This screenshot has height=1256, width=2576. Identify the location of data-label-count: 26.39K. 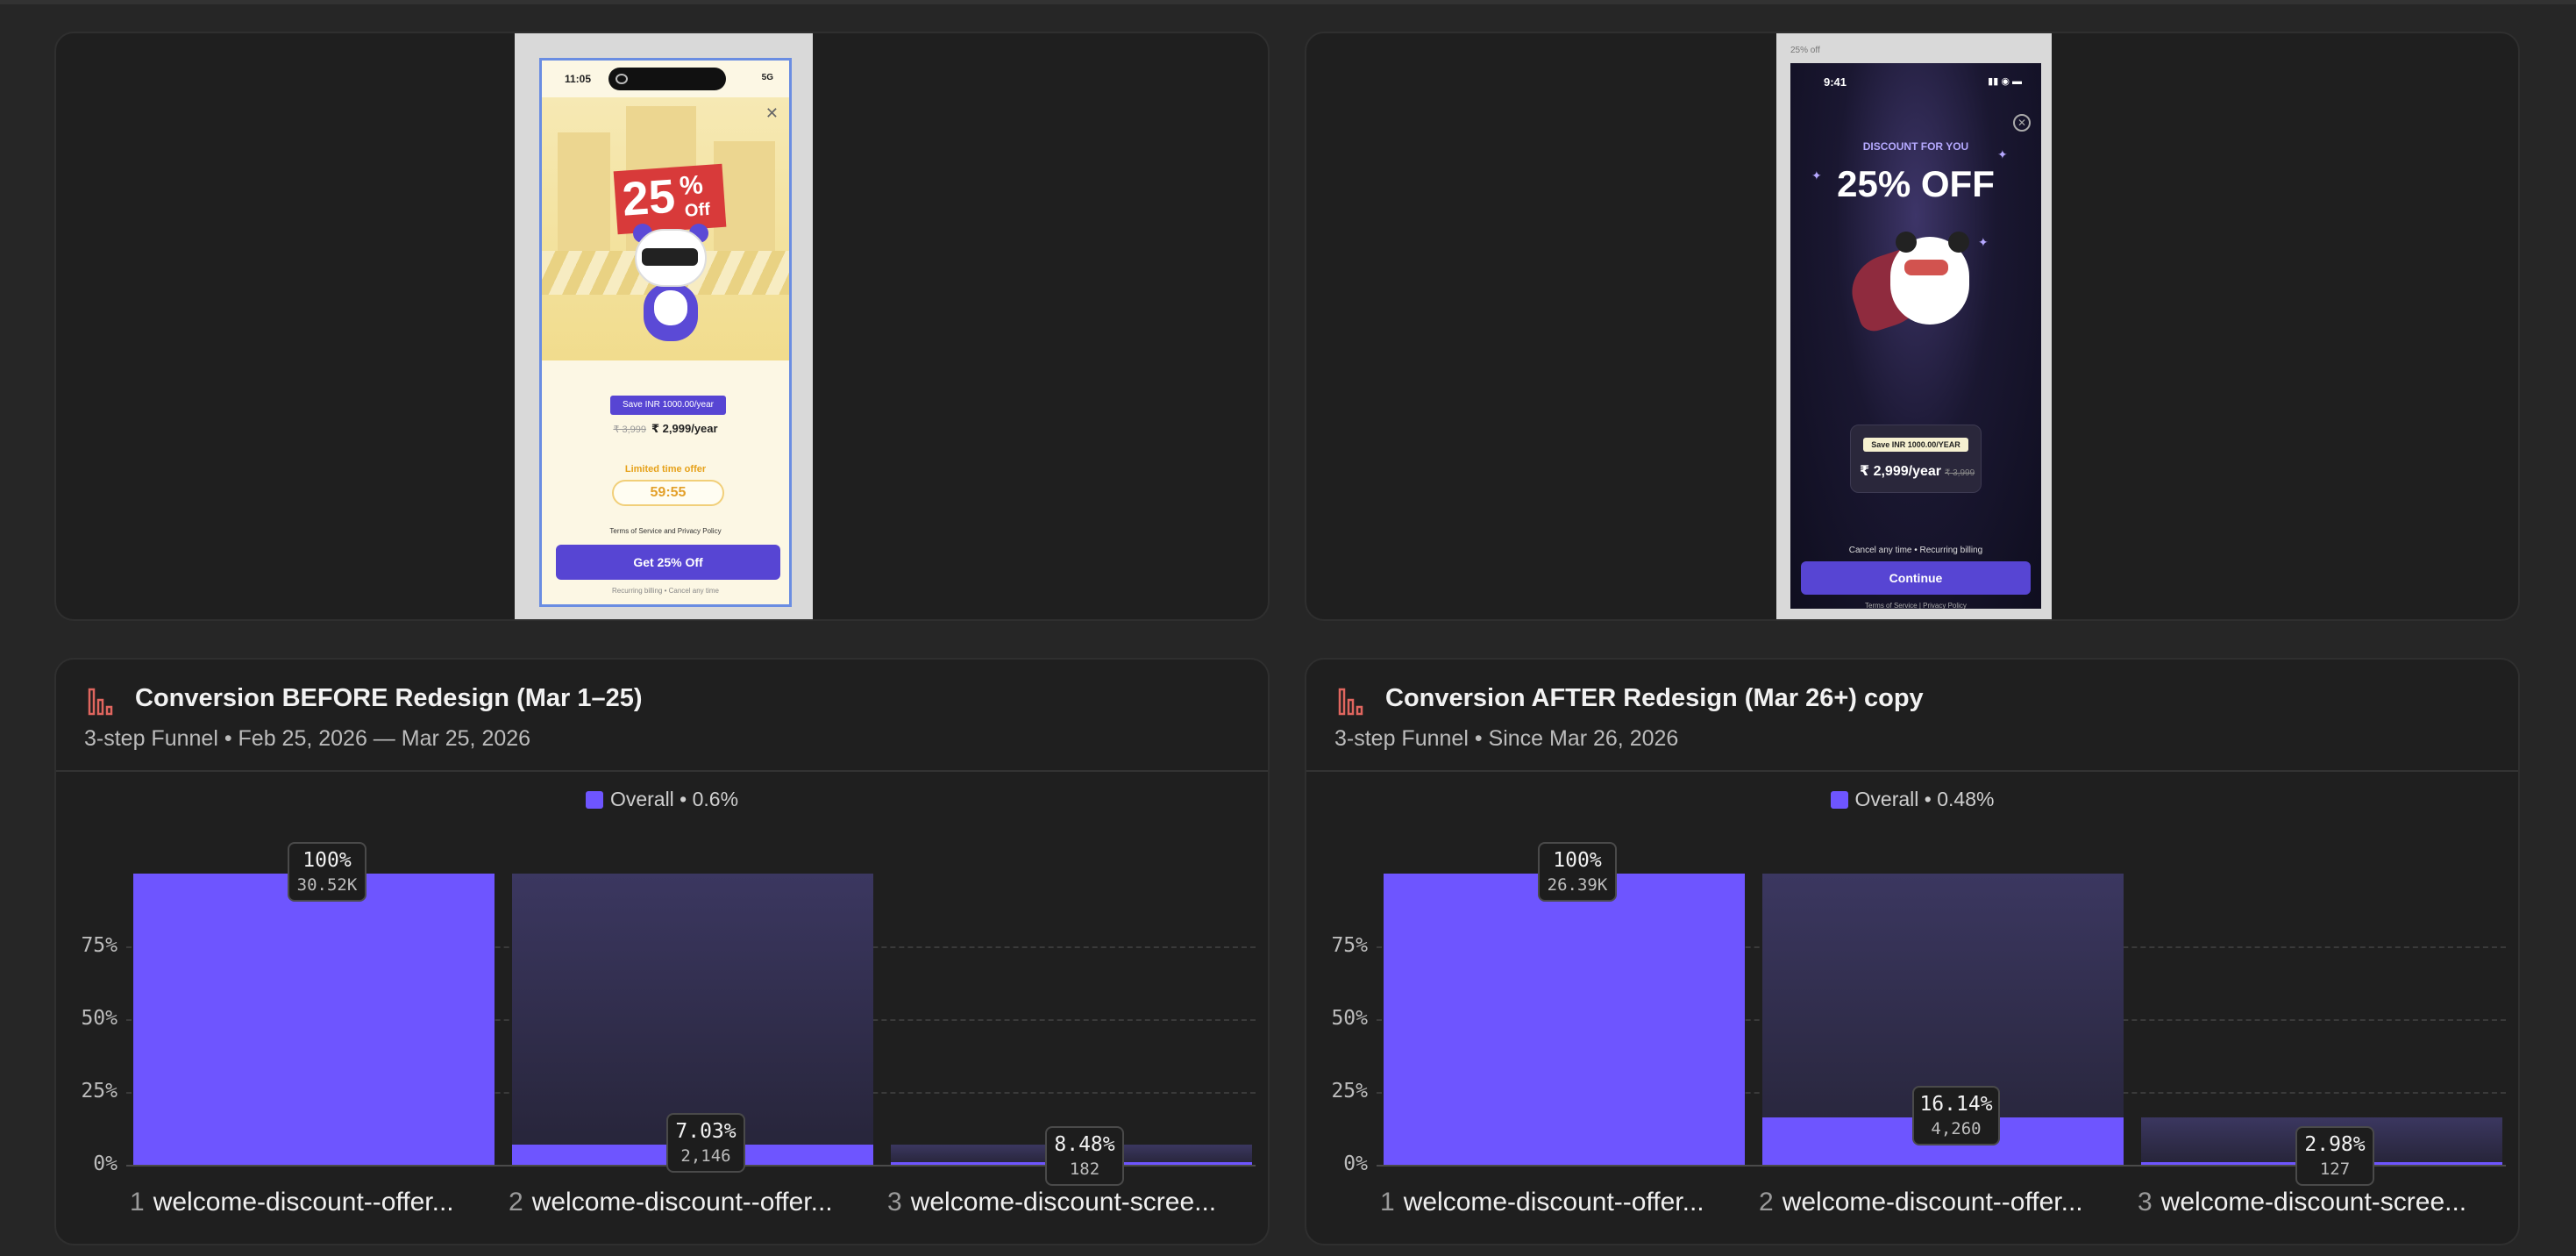
(1577, 885).